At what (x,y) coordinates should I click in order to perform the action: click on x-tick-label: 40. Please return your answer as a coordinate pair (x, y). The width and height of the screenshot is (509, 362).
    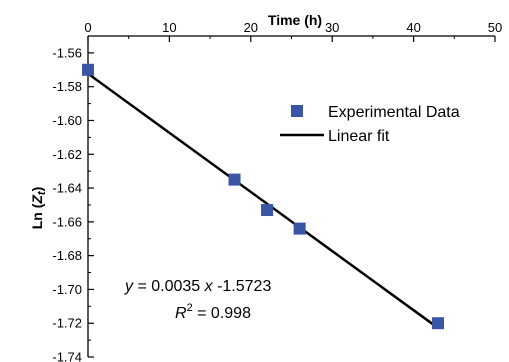
    Looking at the image, I should click on (413, 27).